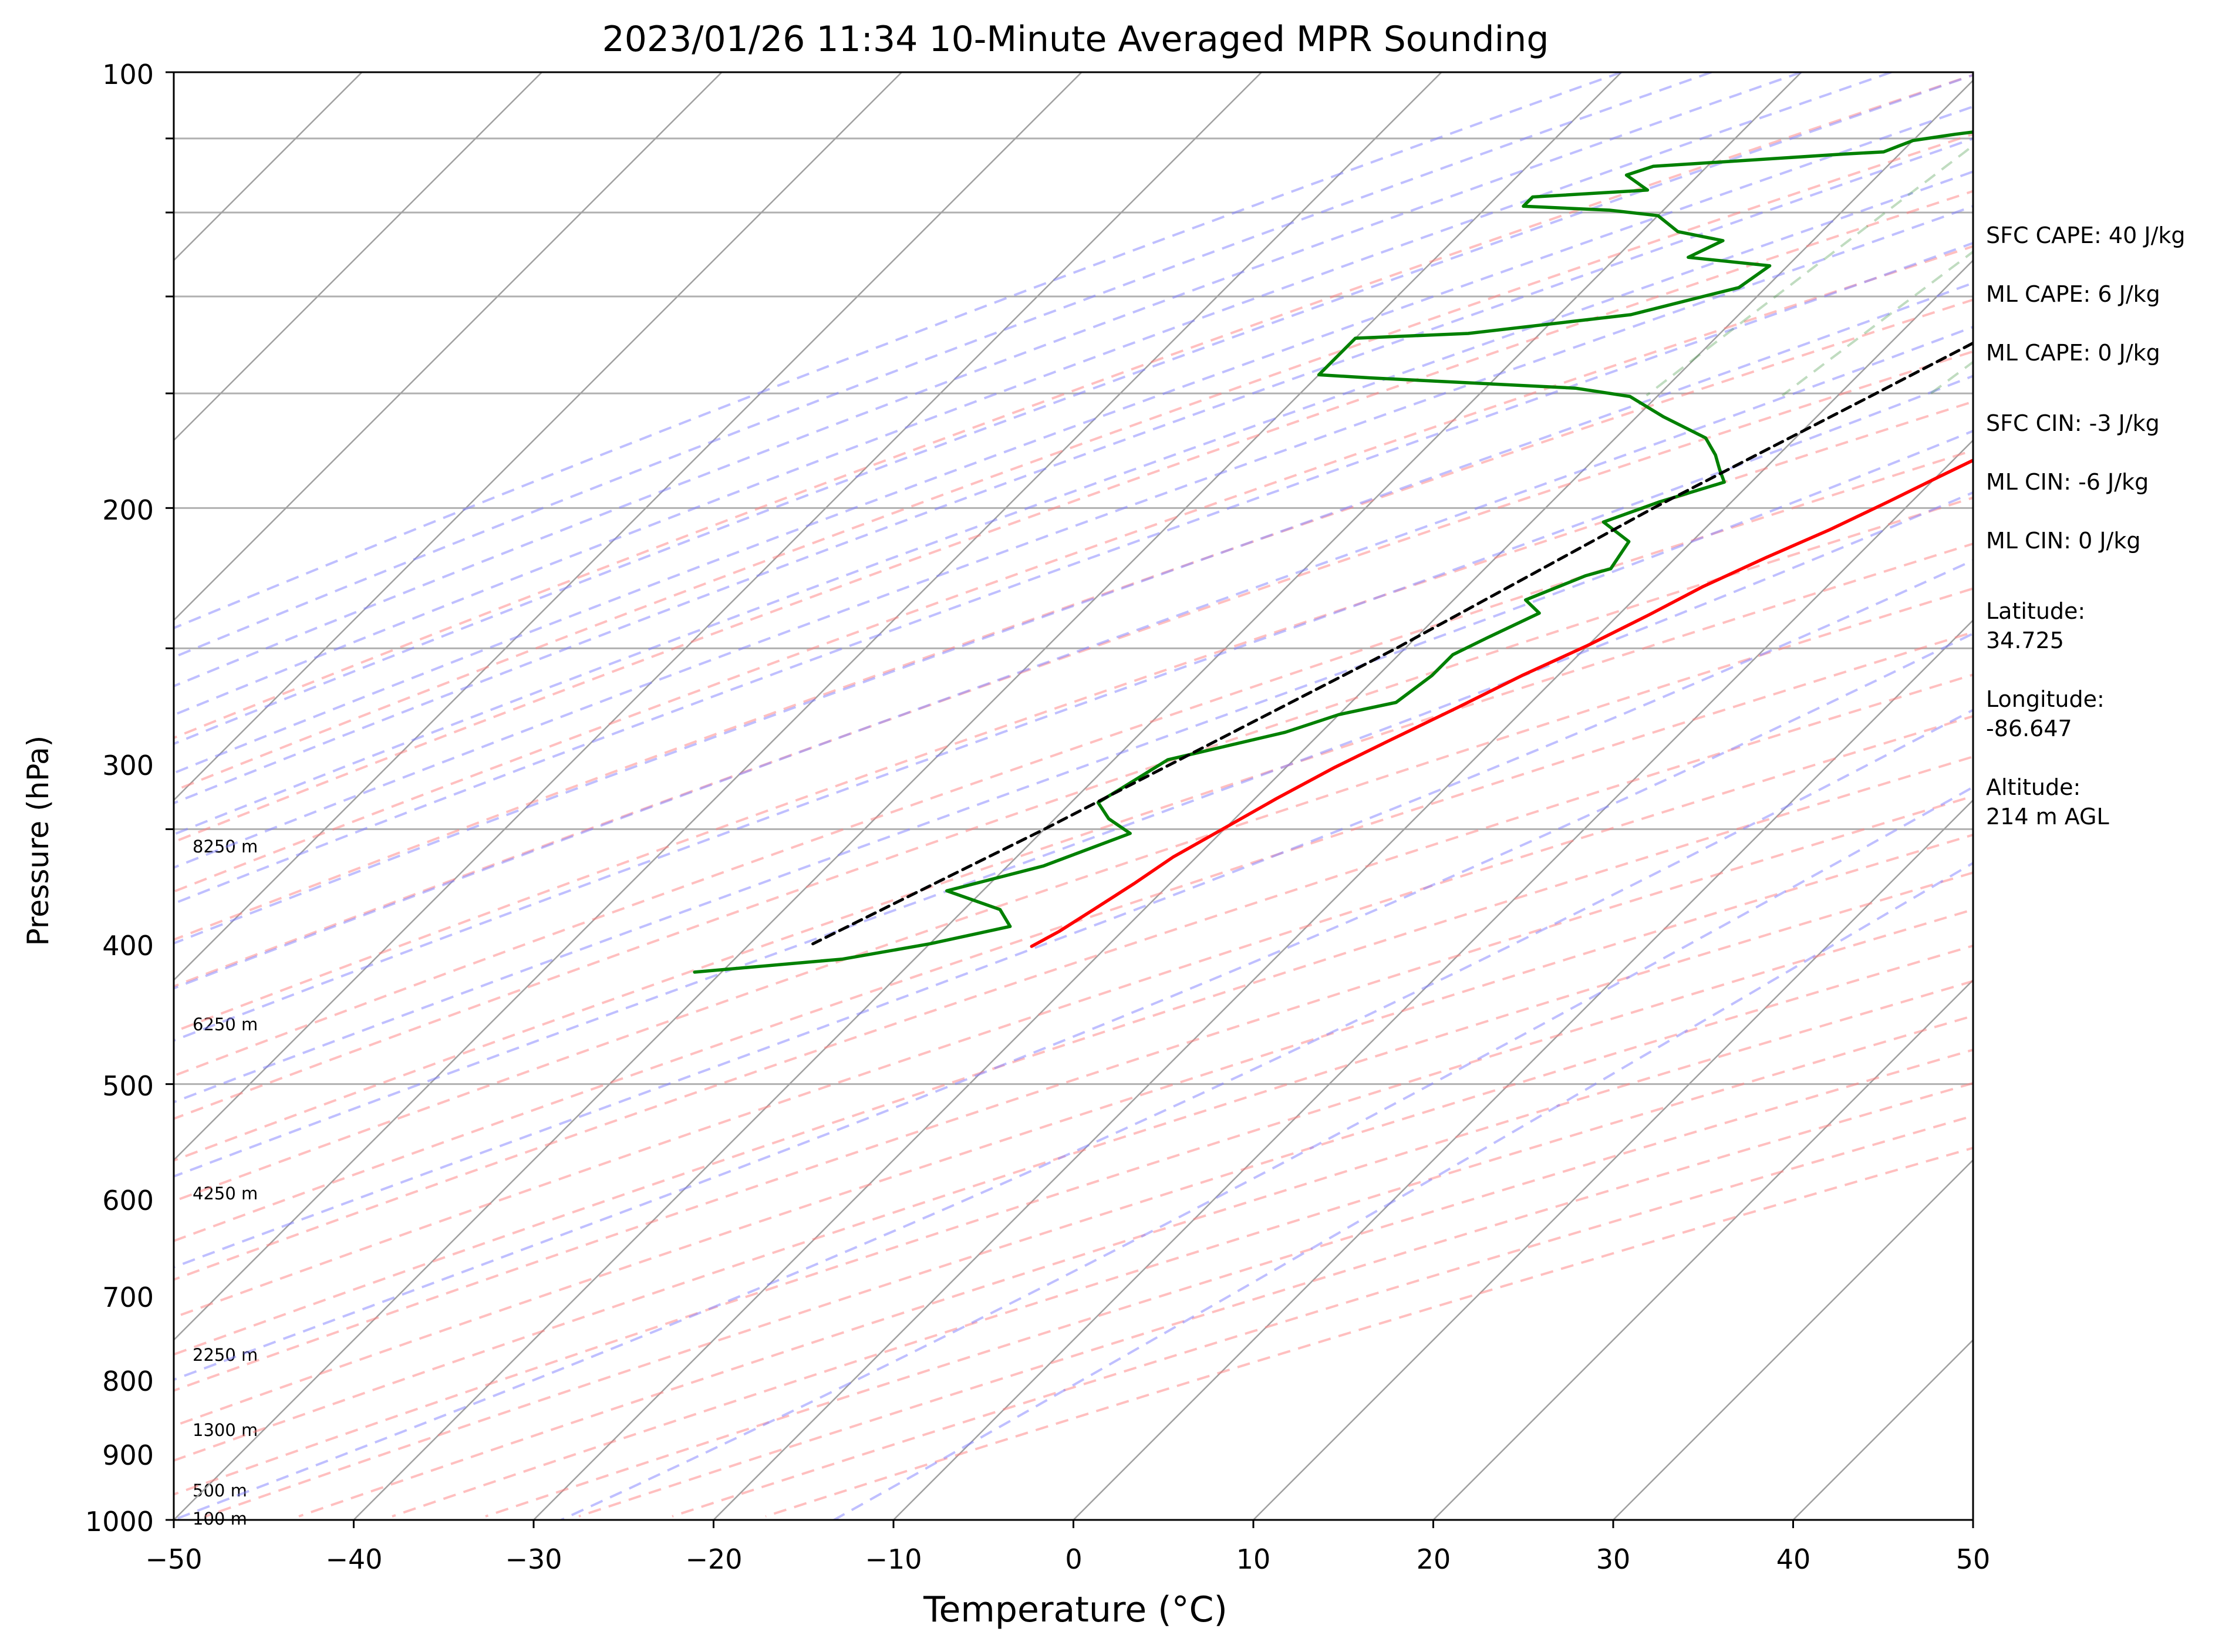 Image resolution: width=2239 pixels, height=1652 pixels. What do you see at coordinates (1614, 1559) in the screenshot?
I see `x-tick-label: 30` at bounding box center [1614, 1559].